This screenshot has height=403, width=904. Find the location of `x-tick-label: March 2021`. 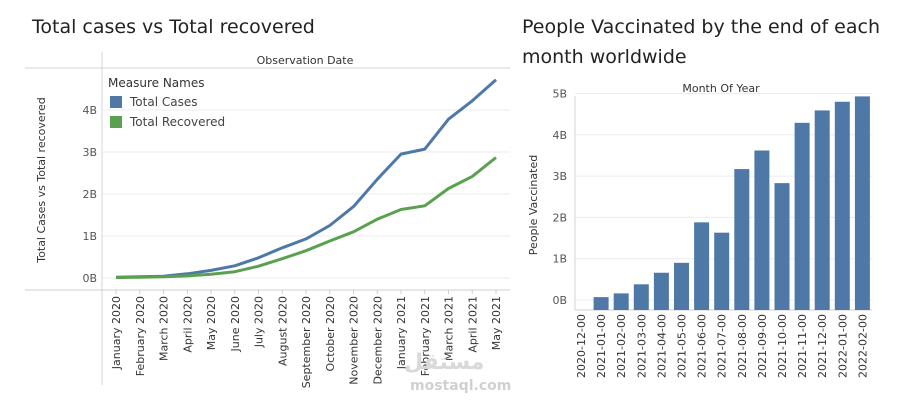

x-tick-label: March 2021 is located at coordinates (449, 328).